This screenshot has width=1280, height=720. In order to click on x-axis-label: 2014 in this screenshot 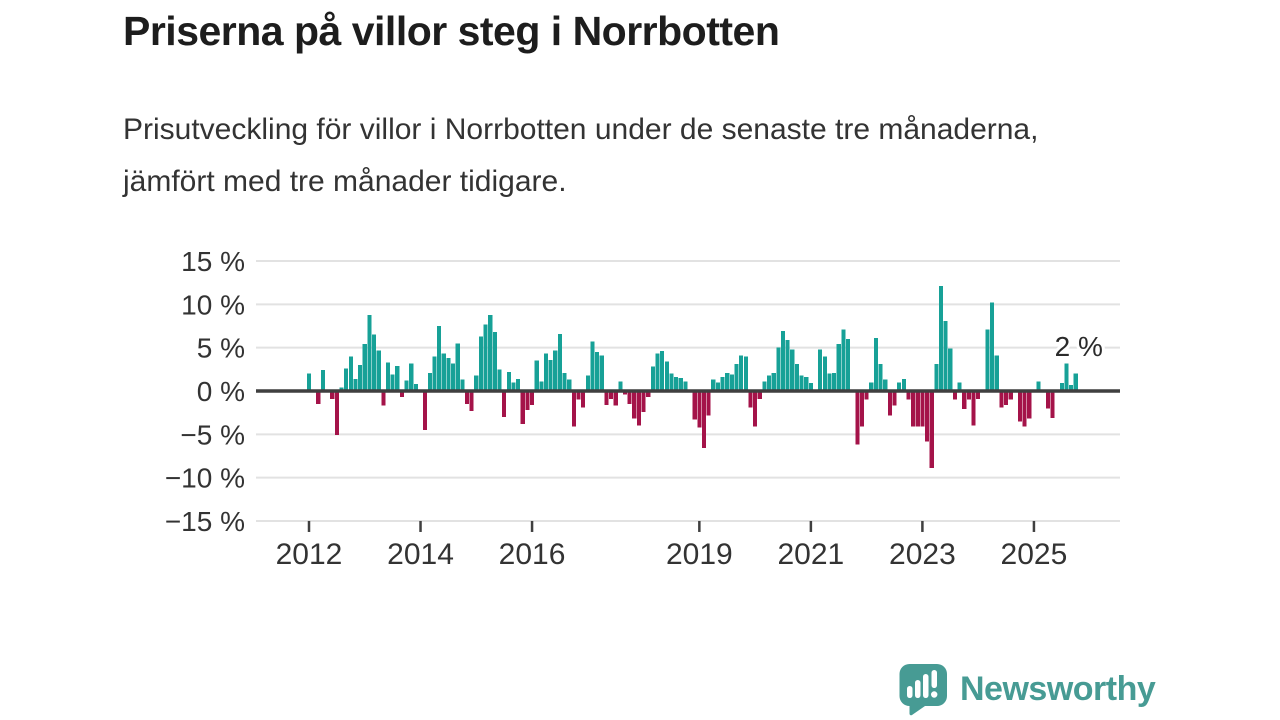, I will do `click(420, 554)`.